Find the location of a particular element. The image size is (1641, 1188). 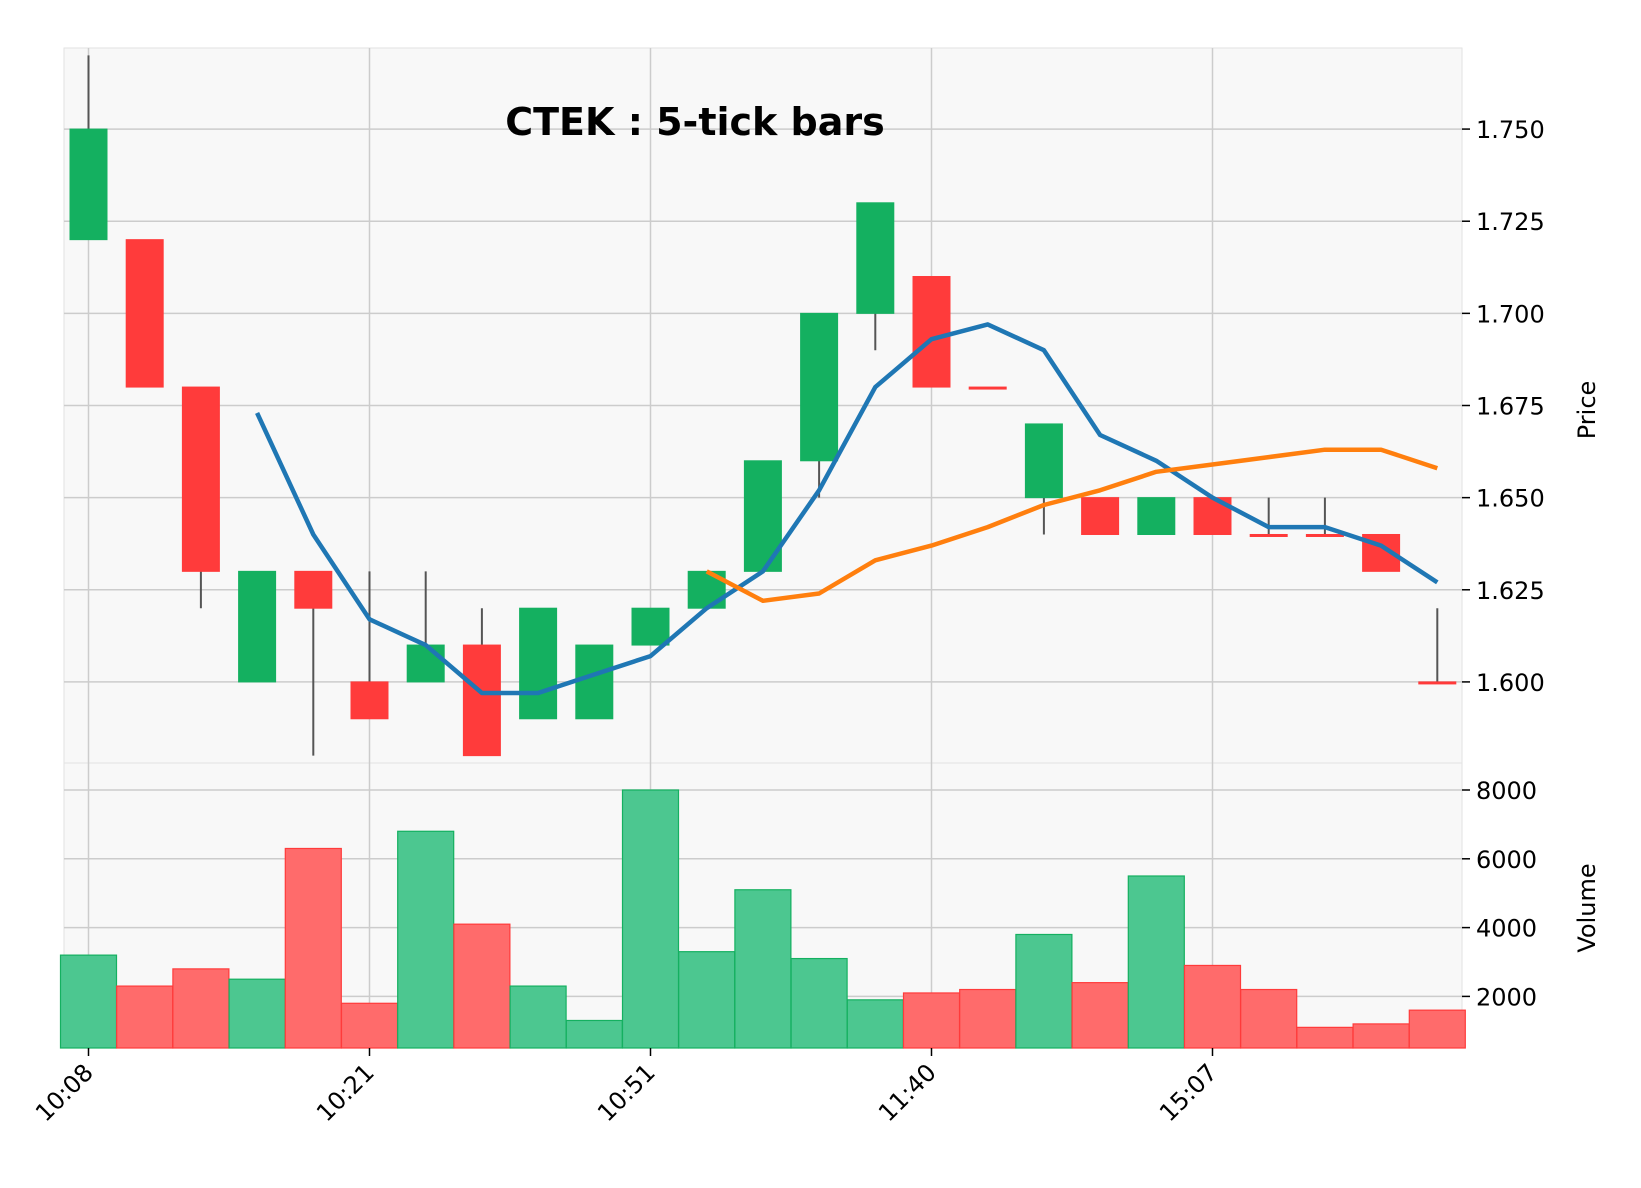

price-tick-label: 1.675 is located at coordinates (1510, 407).